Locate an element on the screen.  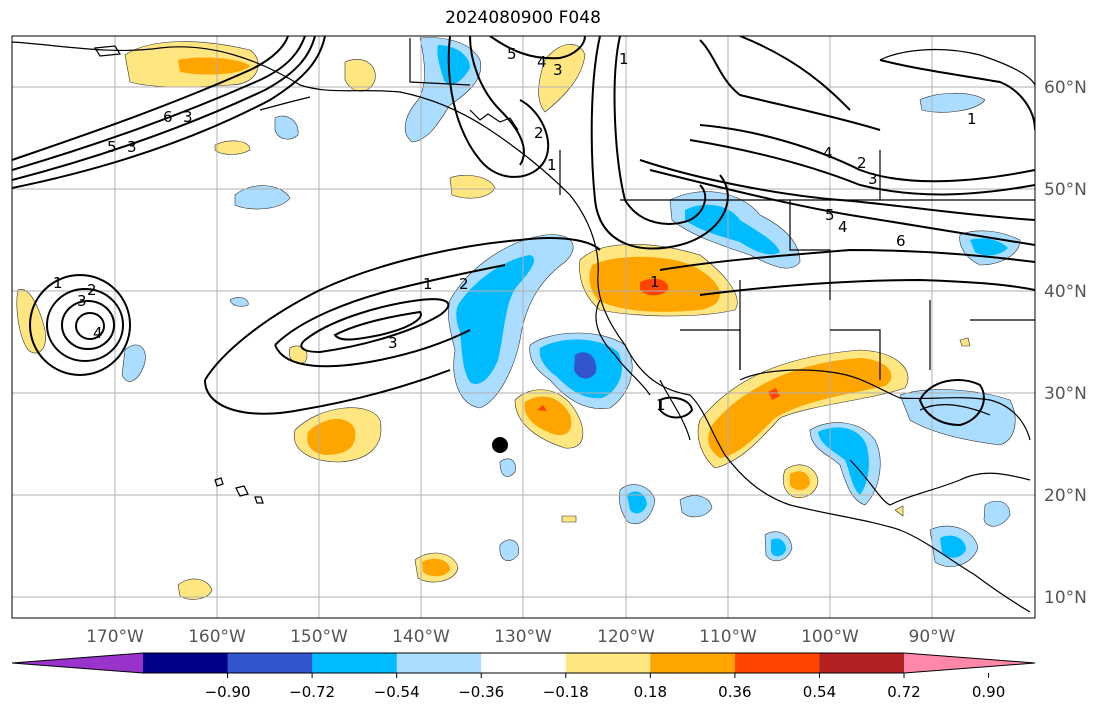
lon-label: 160°W is located at coordinates (217, 637).